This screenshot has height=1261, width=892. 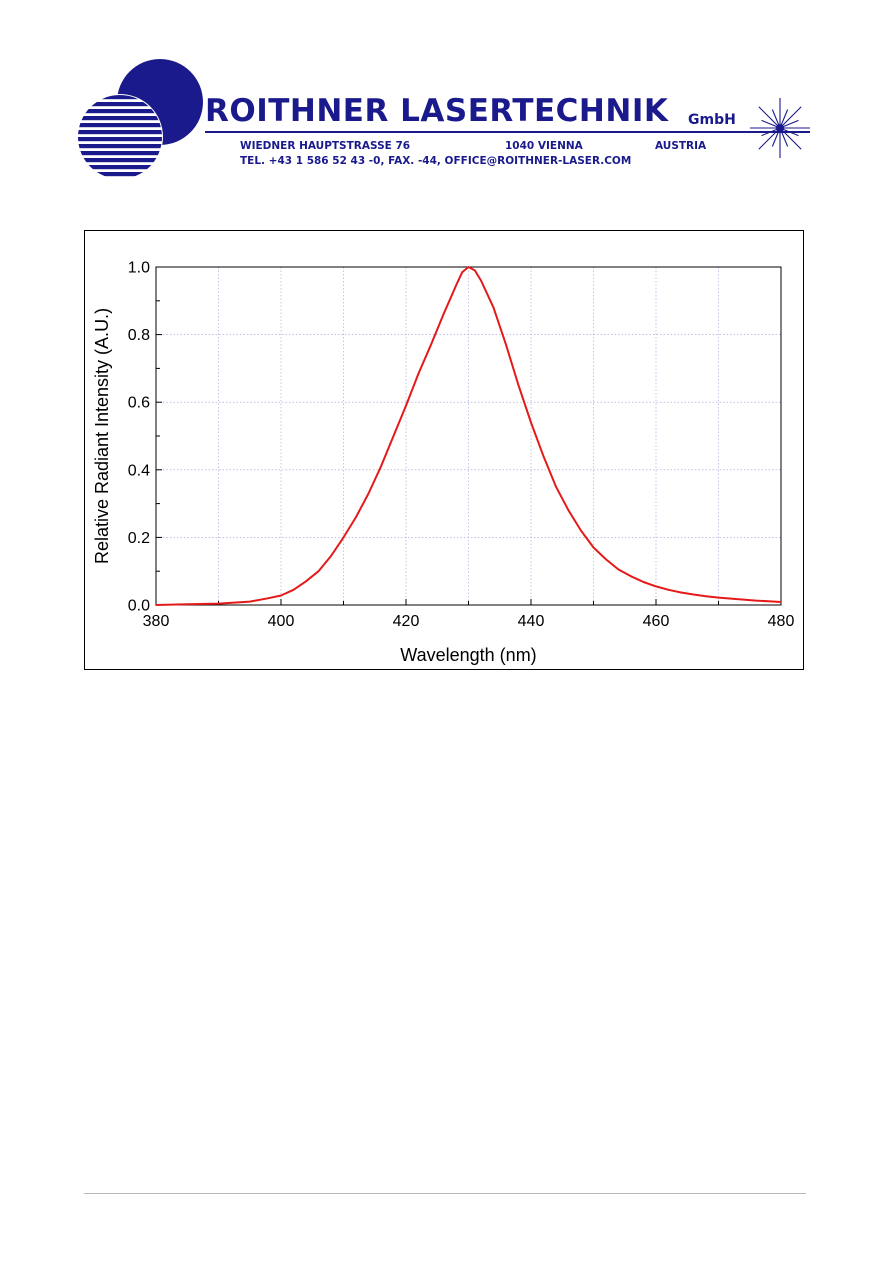 I want to click on x-tick-label: 380, so click(x=156, y=621).